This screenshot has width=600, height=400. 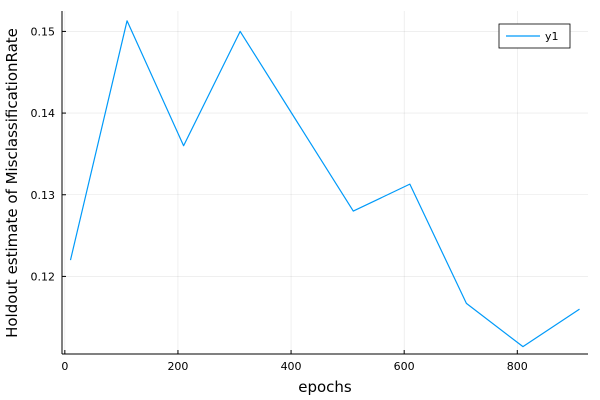 What do you see at coordinates (43, 31) in the screenshot?
I see `y-tick-label: 0.15` at bounding box center [43, 31].